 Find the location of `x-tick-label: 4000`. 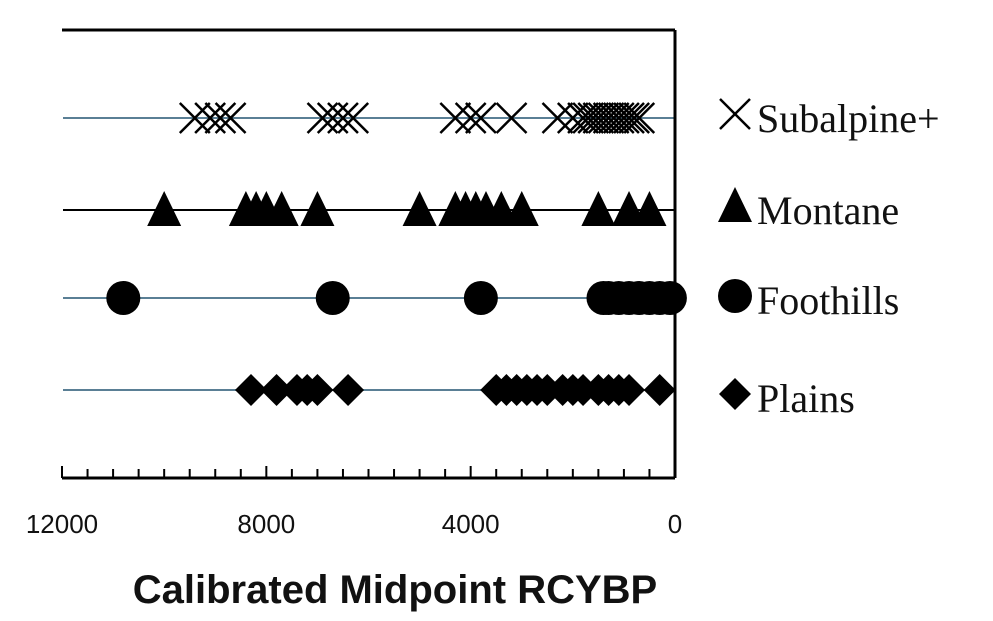

x-tick-label: 4000 is located at coordinates (471, 524).